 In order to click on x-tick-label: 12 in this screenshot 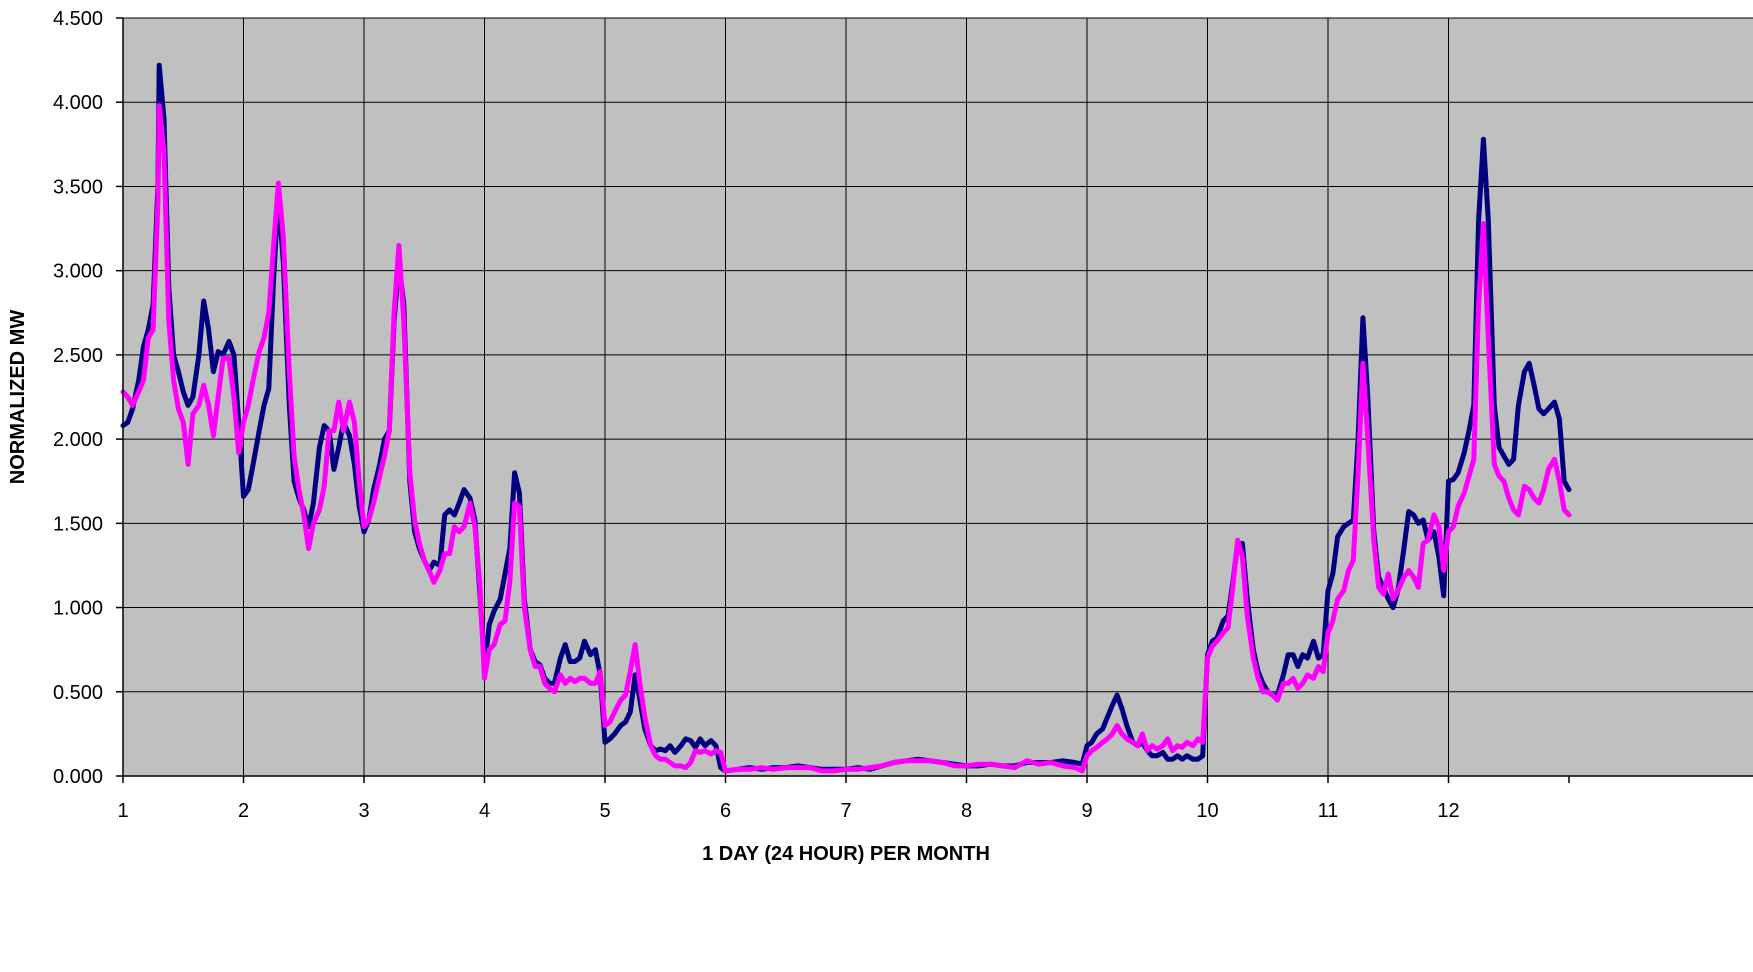, I will do `click(1448, 811)`.